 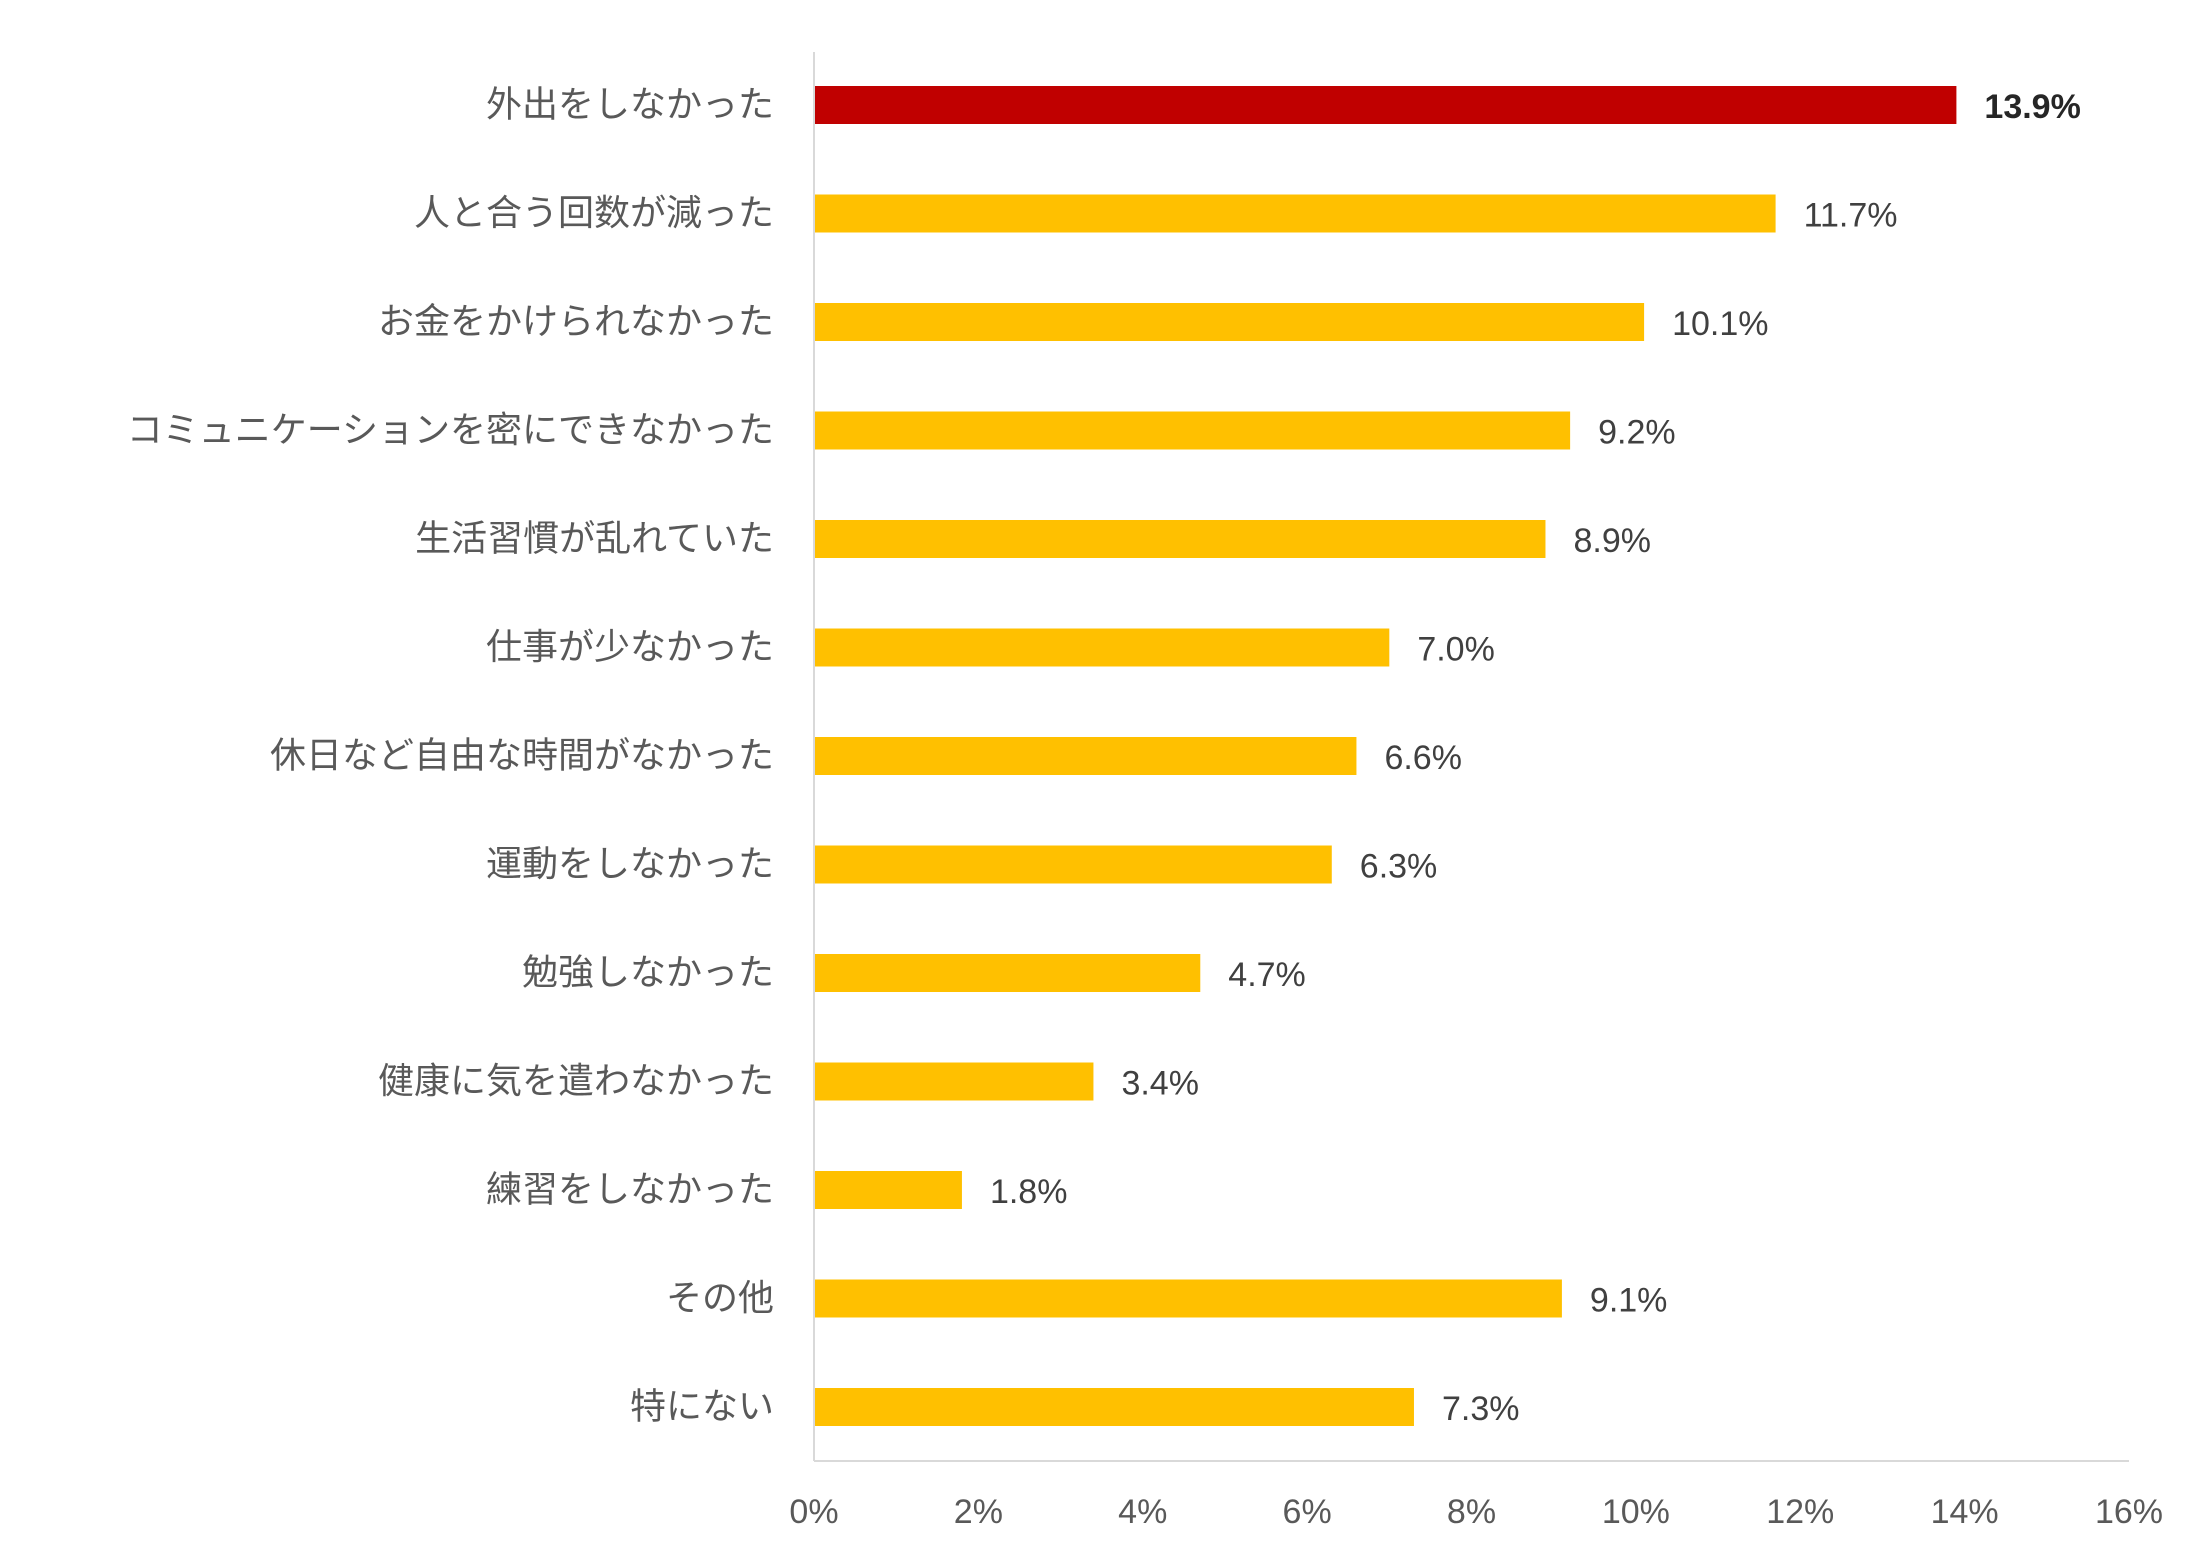 What do you see at coordinates (450, 430) in the screenshot?
I see `category-label: コミュニケーションを密にできなかった` at bounding box center [450, 430].